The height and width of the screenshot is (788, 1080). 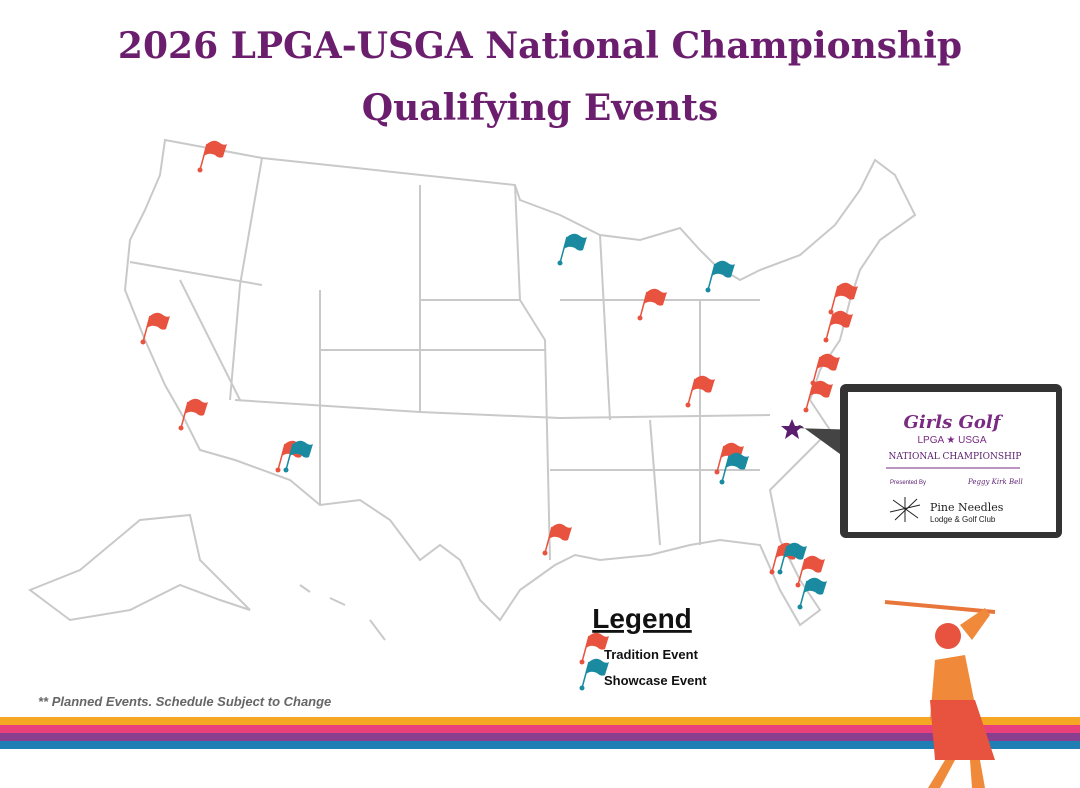 I want to click on legend-title: Legend, so click(x=642, y=618).